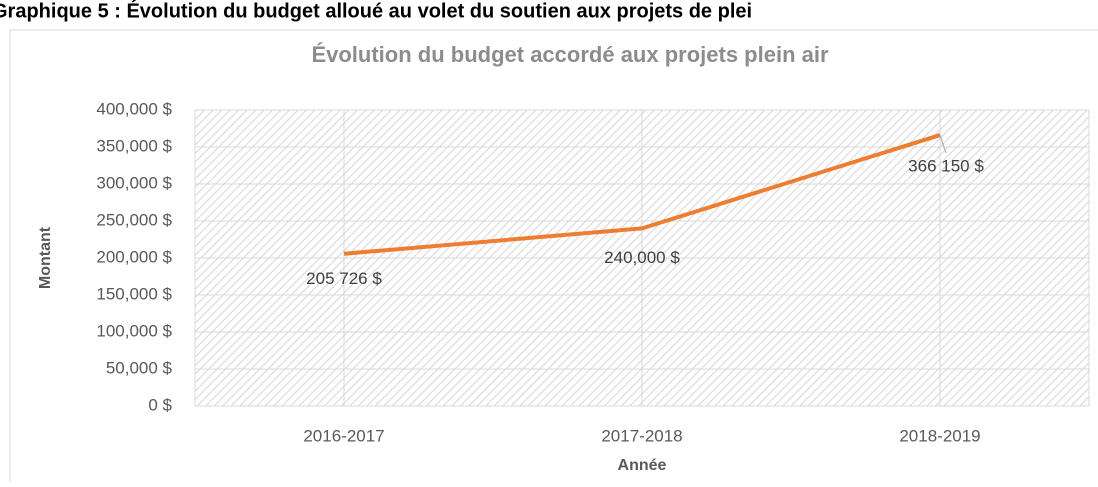 The width and height of the screenshot is (1098, 487). What do you see at coordinates (642, 194) in the screenshot?
I see `line-series` at bounding box center [642, 194].